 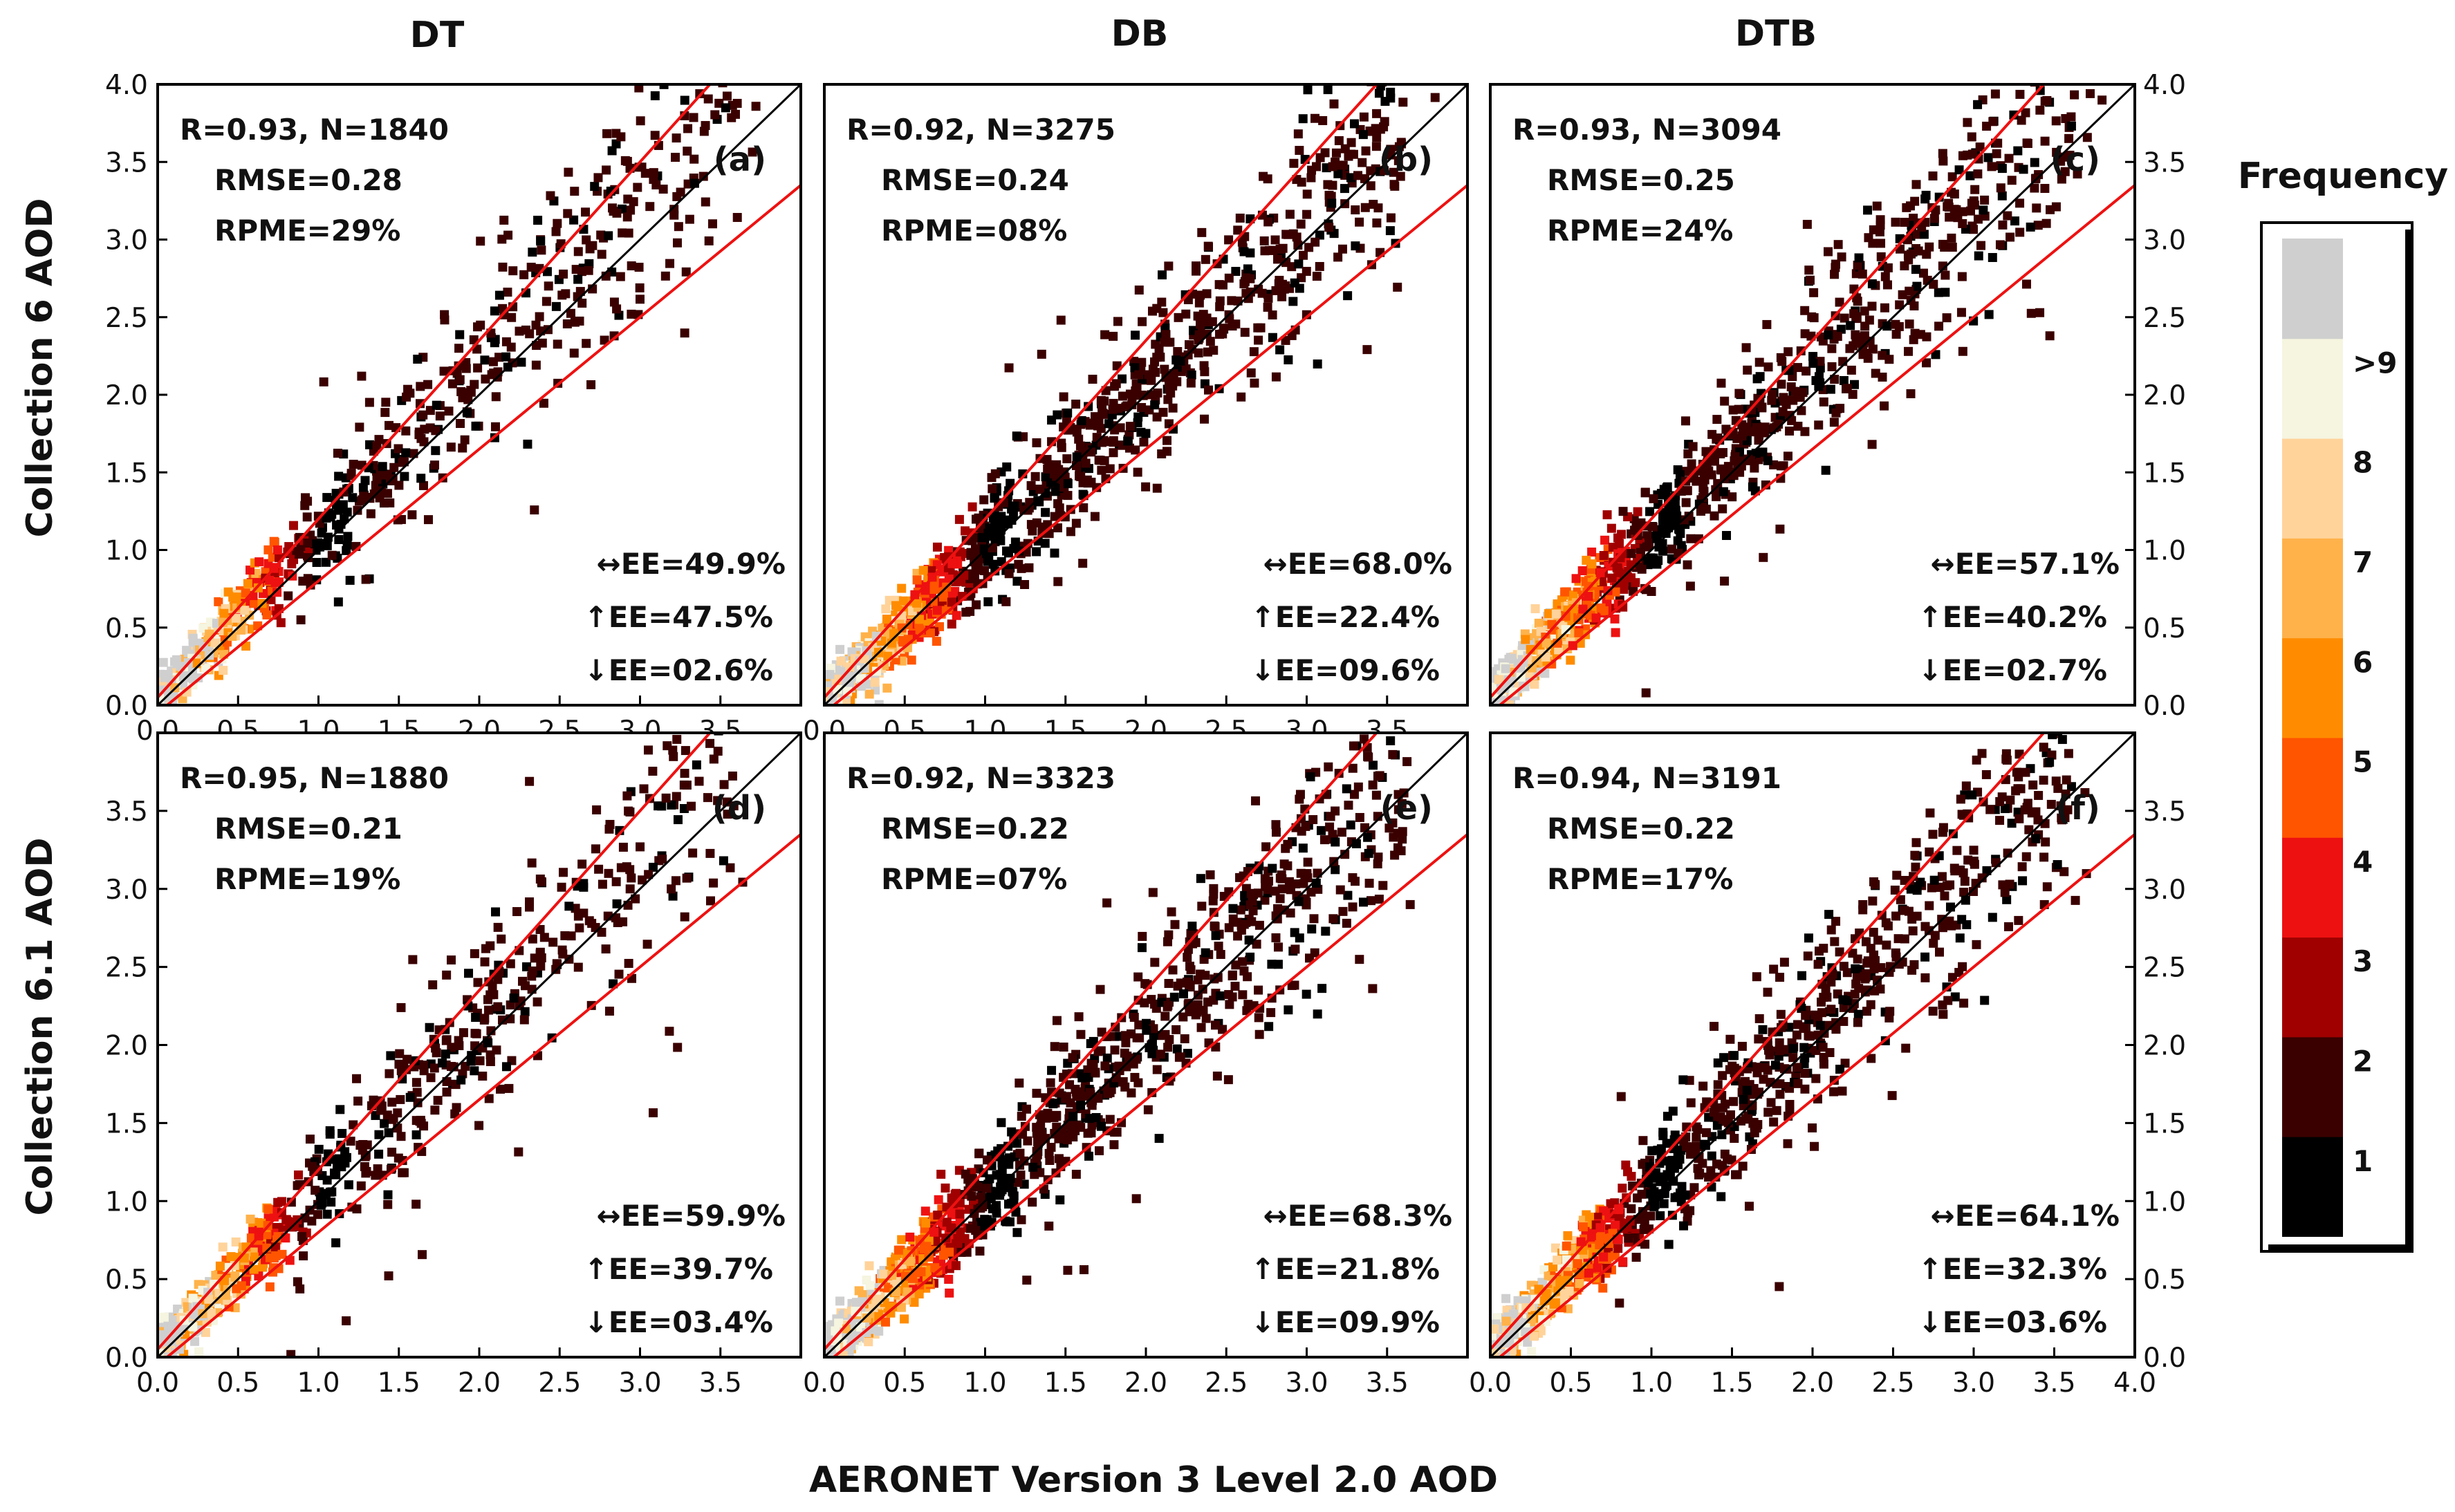 I want to click on y-tick-label: 1.0, so click(x=126, y=551).